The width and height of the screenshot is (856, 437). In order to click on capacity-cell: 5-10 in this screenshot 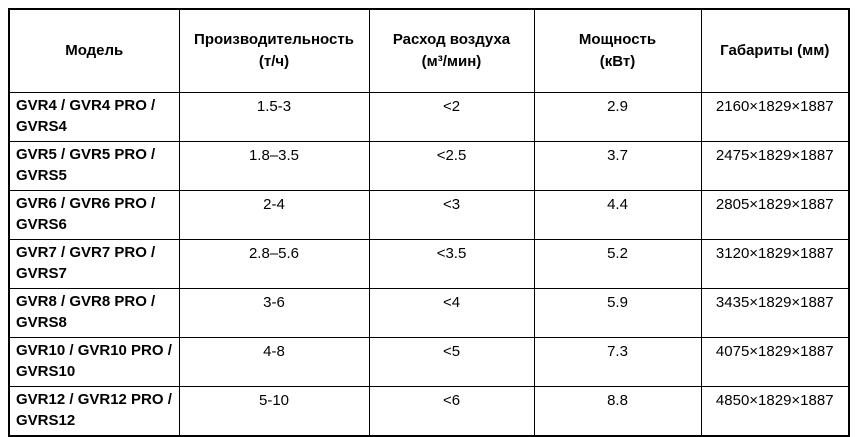, I will do `click(274, 411)`.